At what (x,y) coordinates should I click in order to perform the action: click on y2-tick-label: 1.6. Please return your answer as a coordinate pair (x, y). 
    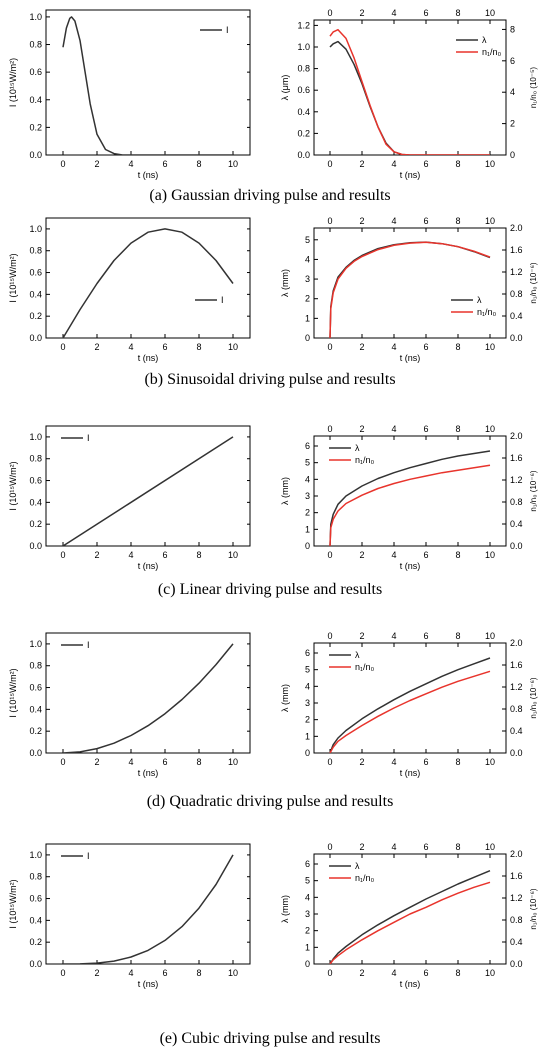
    Looking at the image, I should click on (516, 876).